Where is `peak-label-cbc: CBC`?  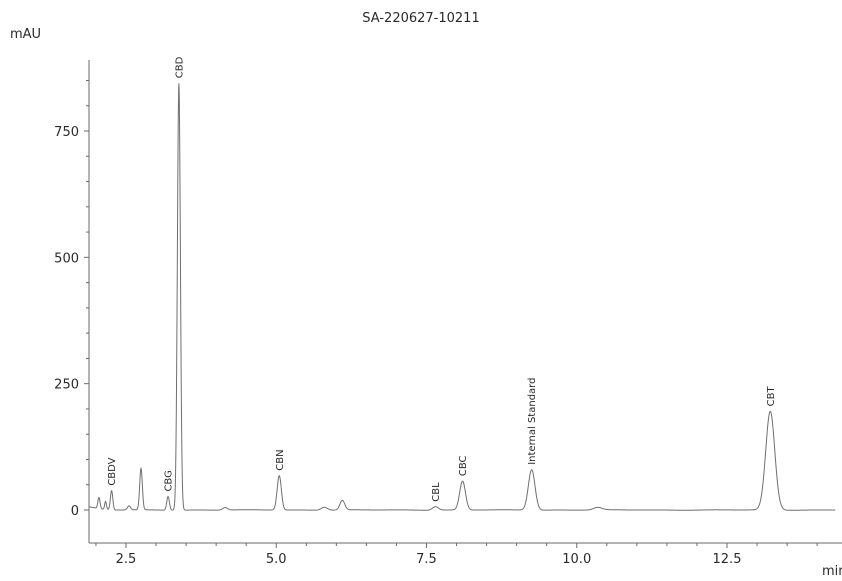 peak-label-cbc: CBC is located at coordinates (463, 465).